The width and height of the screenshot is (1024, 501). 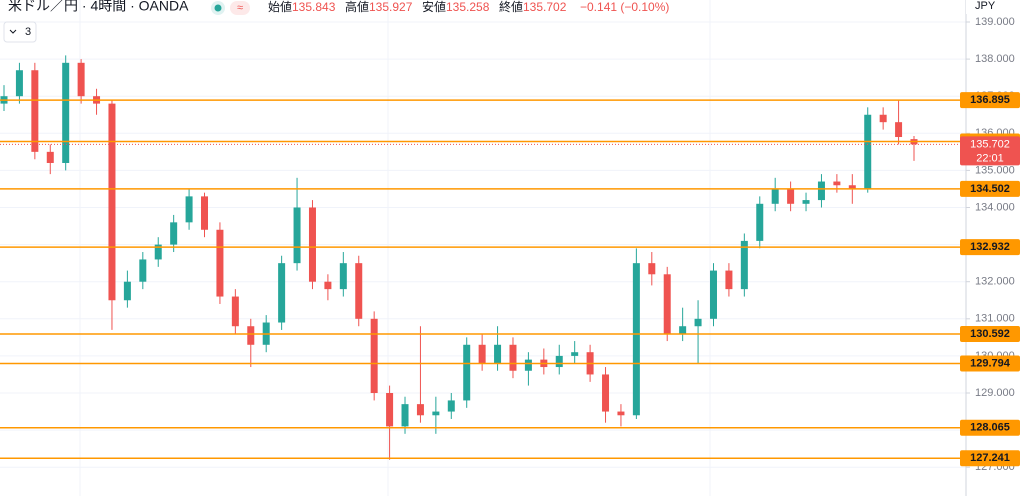 I want to click on last-price-bg, so click(x=990, y=151).